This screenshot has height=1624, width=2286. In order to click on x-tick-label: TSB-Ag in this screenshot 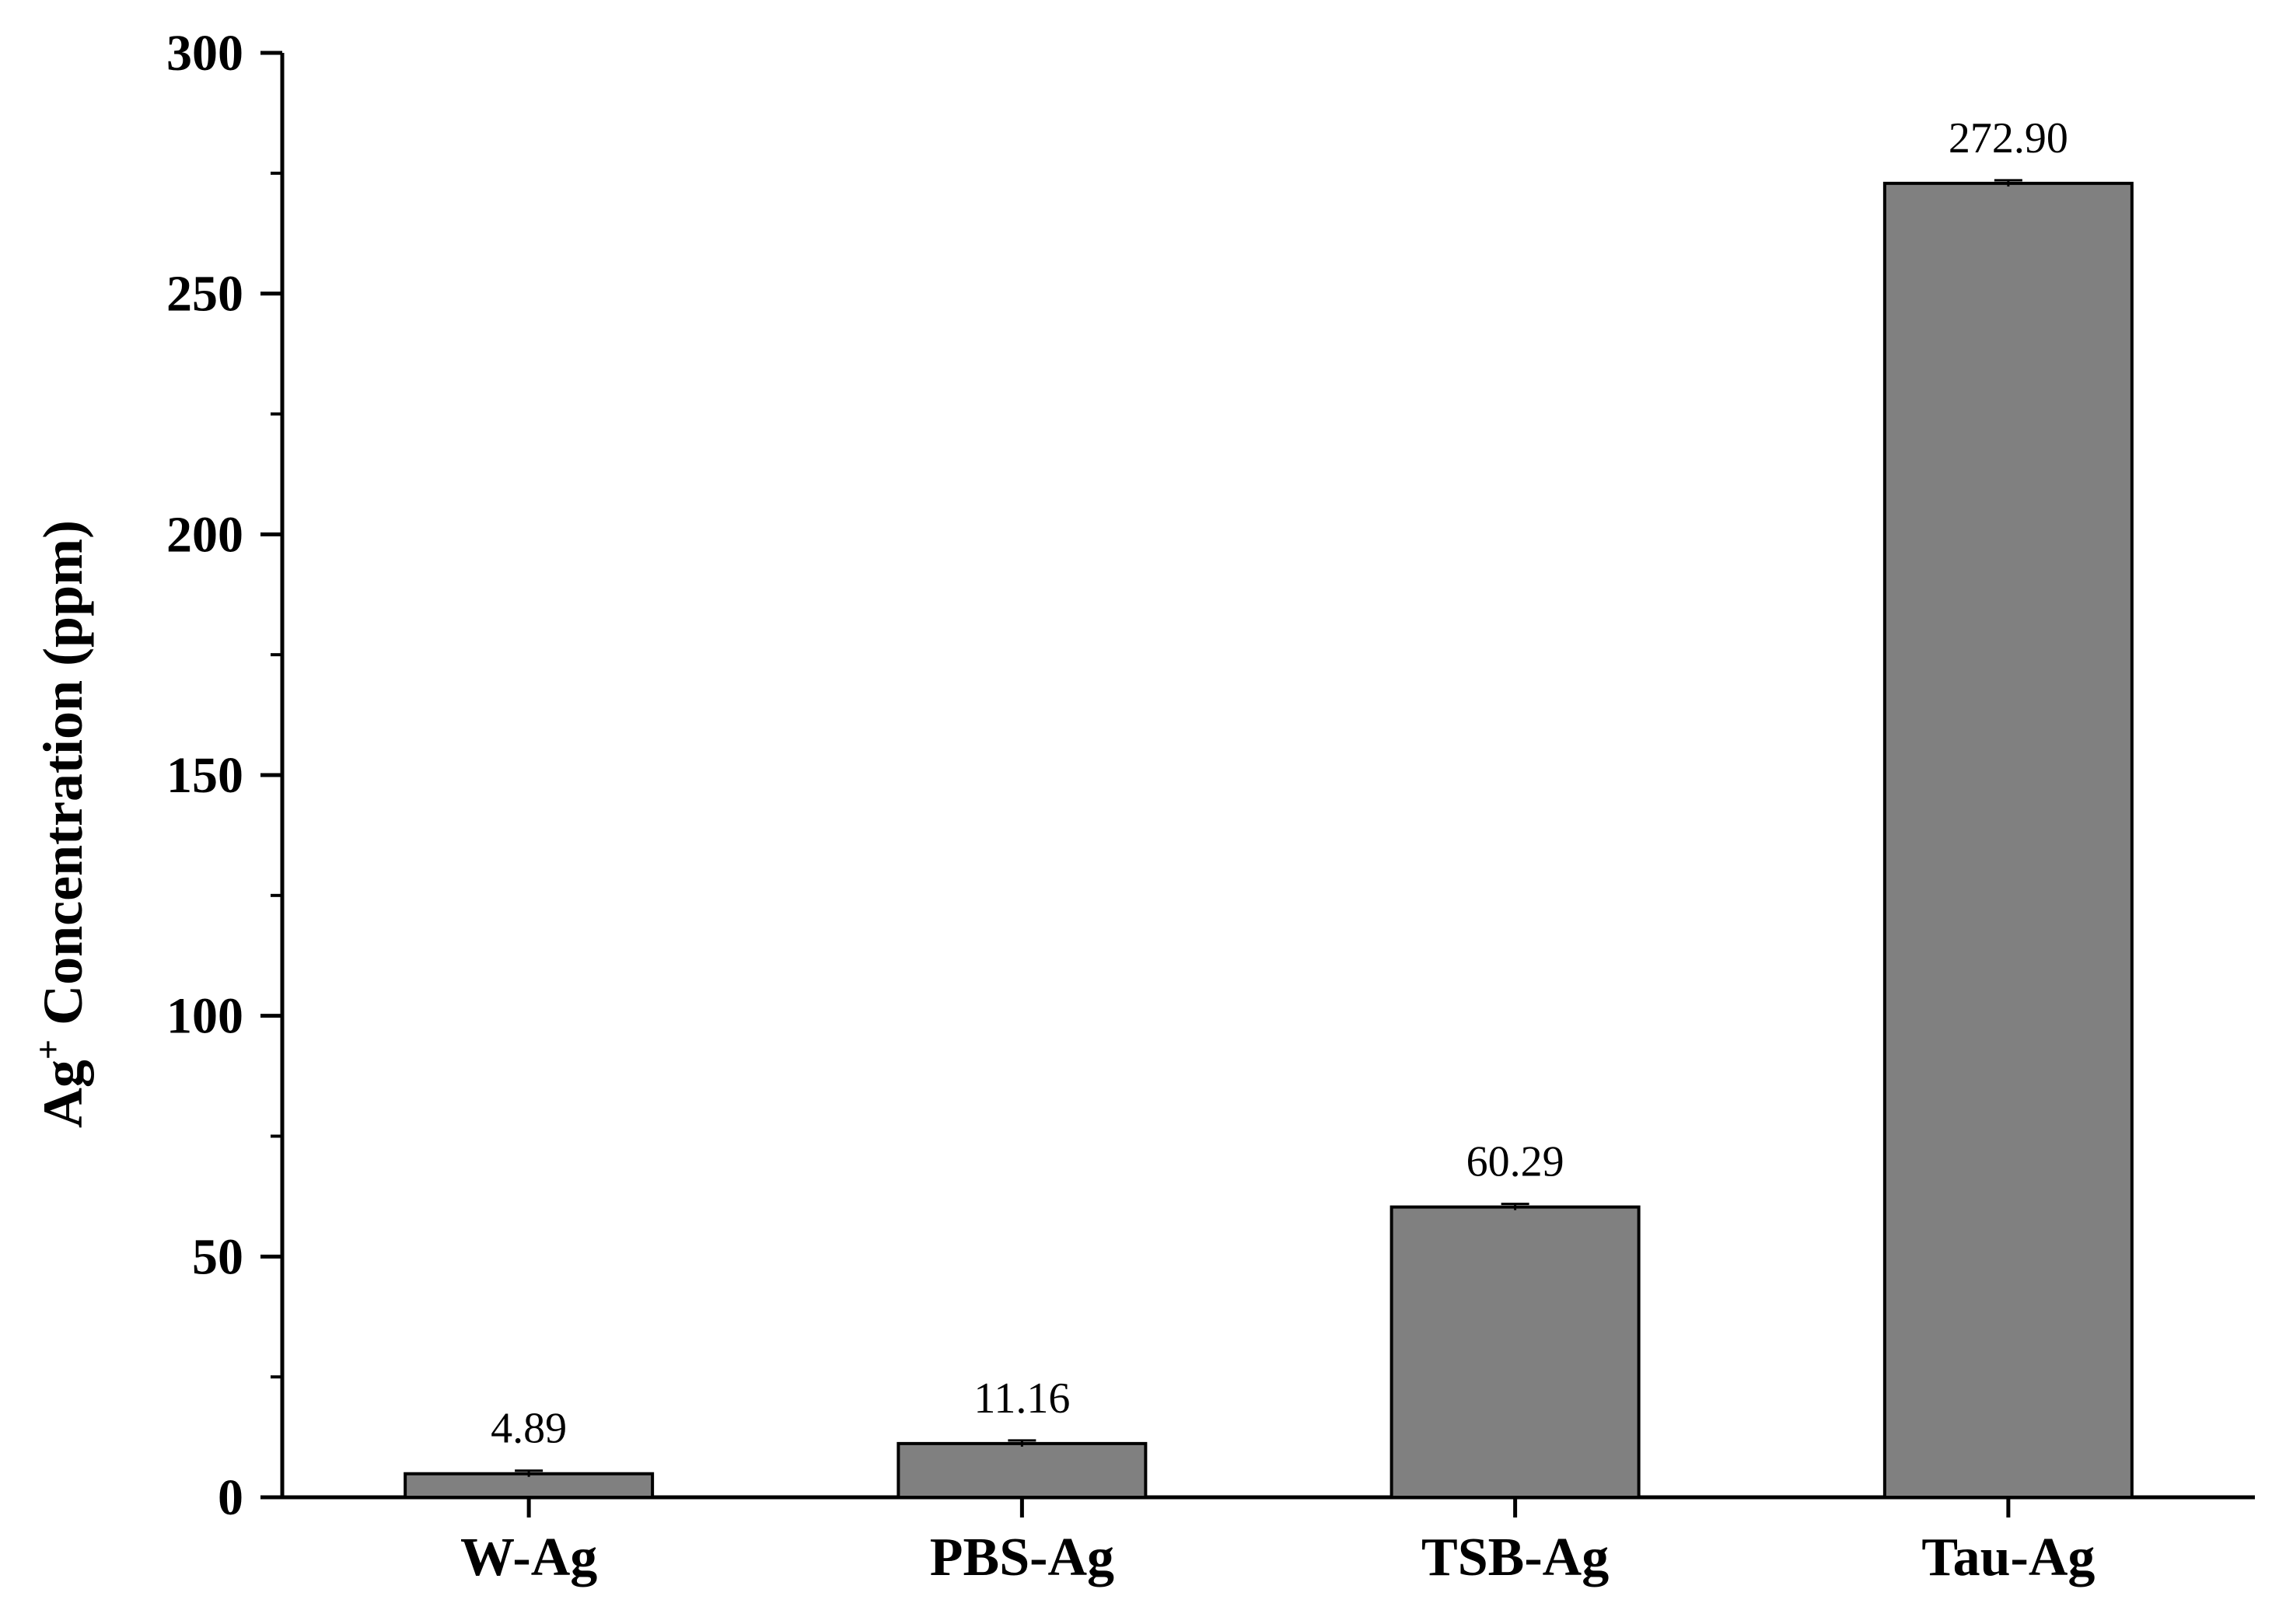, I will do `click(1515, 1557)`.